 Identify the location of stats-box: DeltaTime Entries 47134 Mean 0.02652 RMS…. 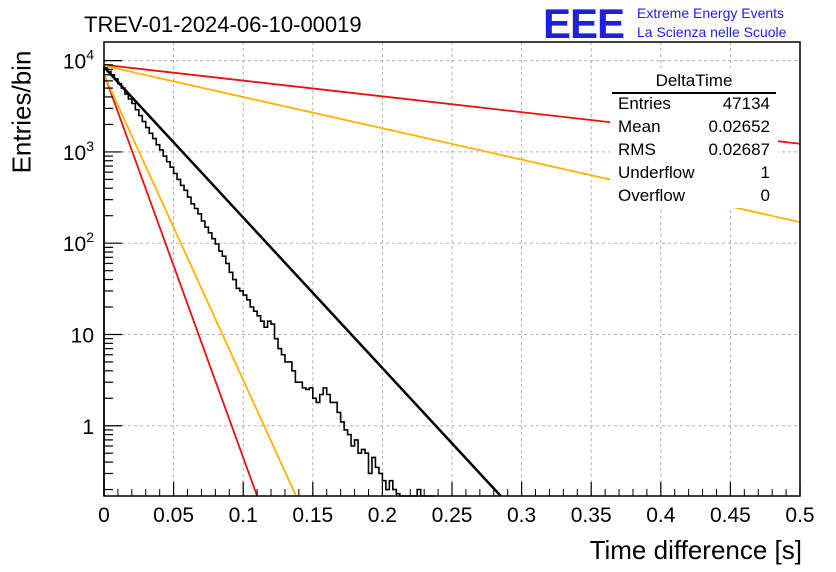
(694, 138).